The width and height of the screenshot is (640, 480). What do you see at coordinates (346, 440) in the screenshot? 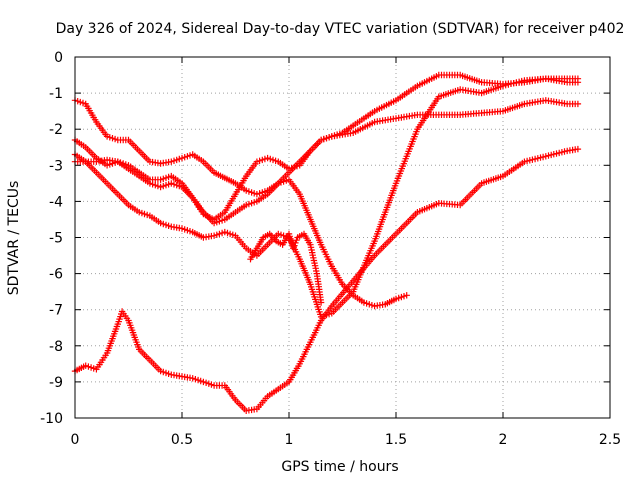
I see `x-tick-labels: 0 0.5 1 1.5 2 2.5` at bounding box center [346, 440].